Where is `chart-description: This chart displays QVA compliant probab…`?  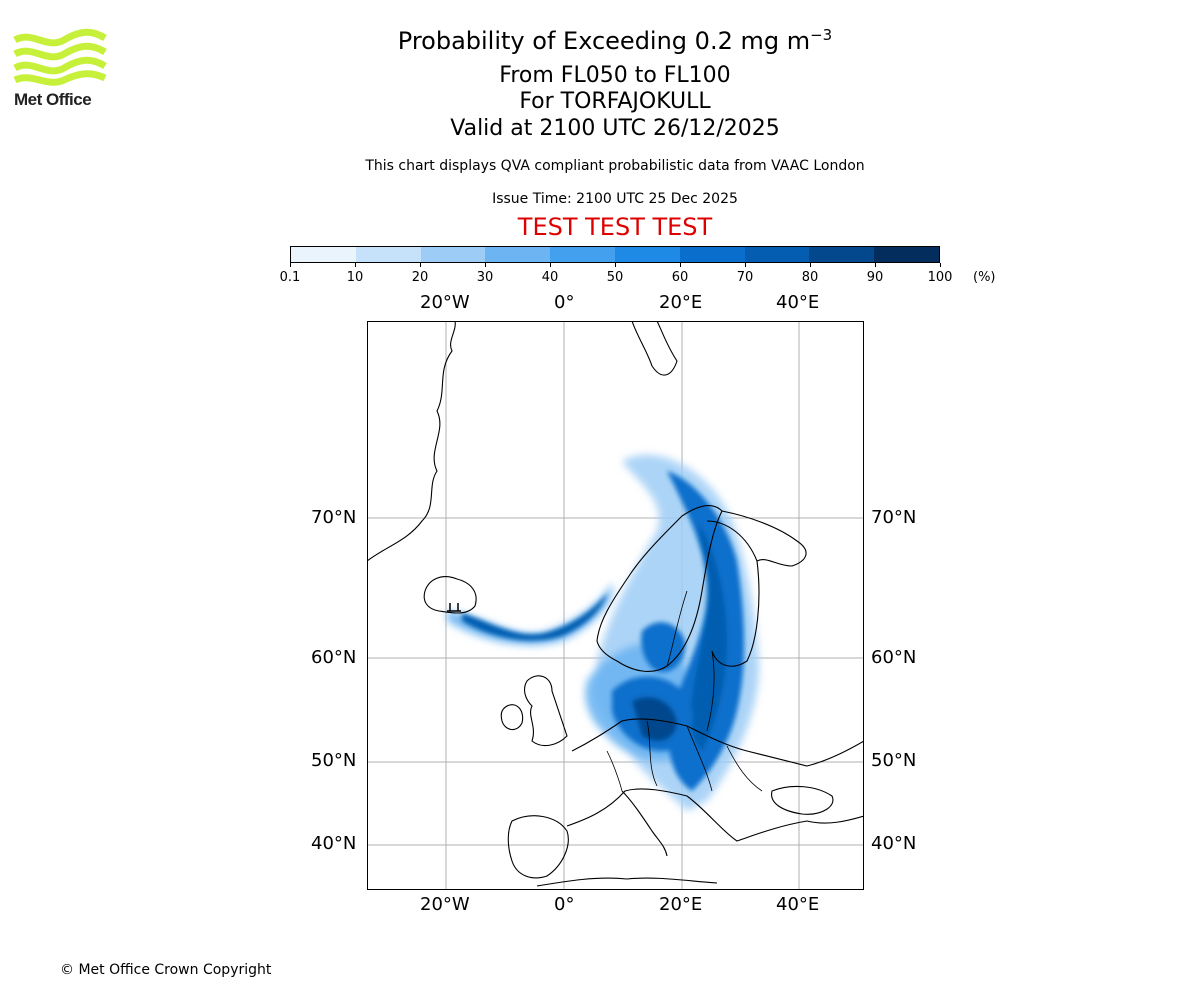 chart-description: This chart displays QVA compliant probab… is located at coordinates (615, 166).